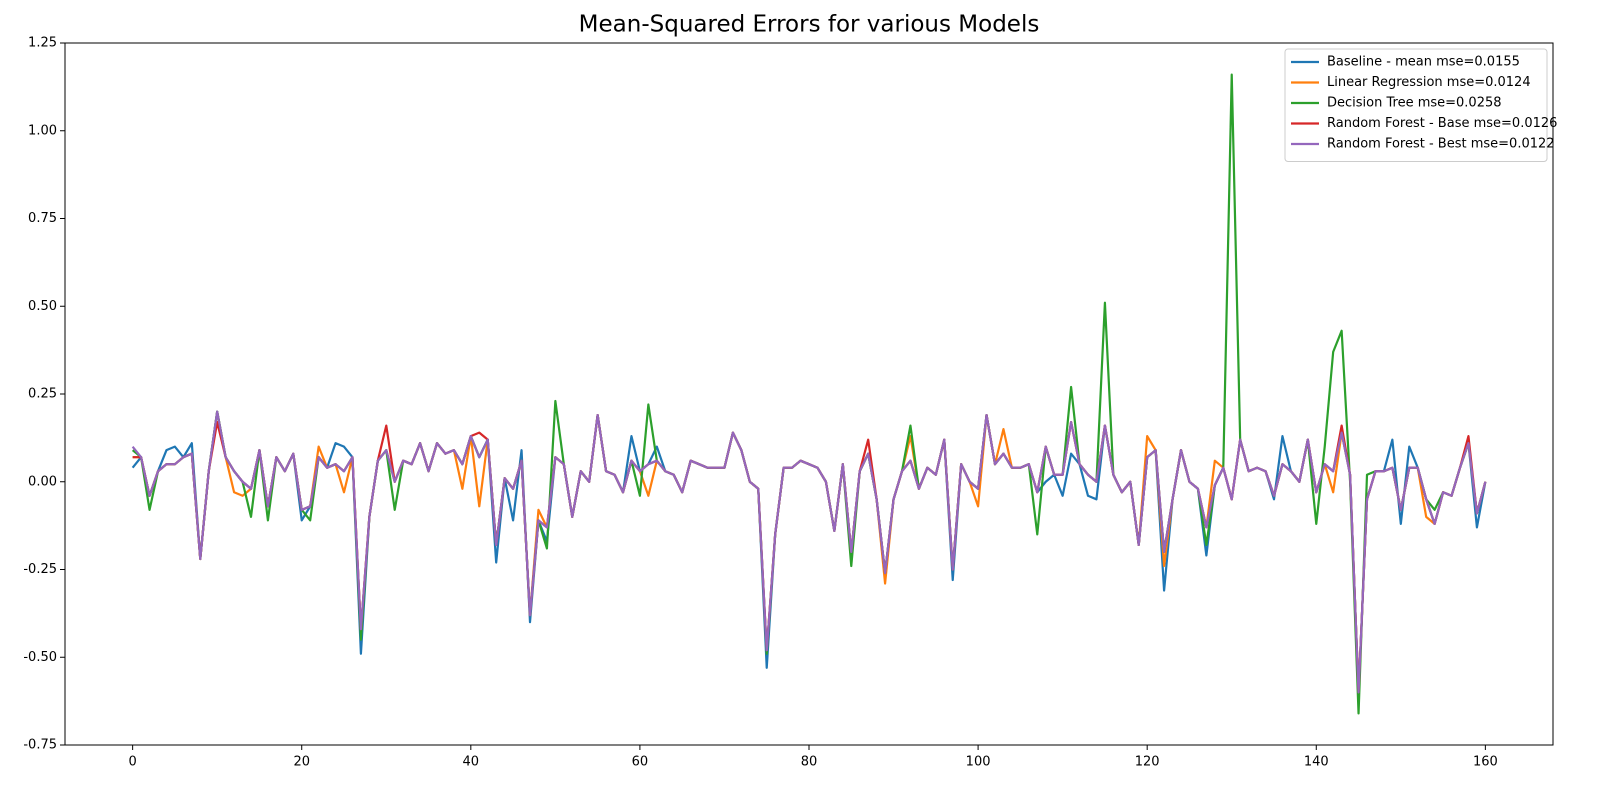 The image size is (1600, 800). What do you see at coordinates (1441, 144) in the screenshot?
I see `legend-label: Random Forest - Best mse=0.0122` at bounding box center [1441, 144].